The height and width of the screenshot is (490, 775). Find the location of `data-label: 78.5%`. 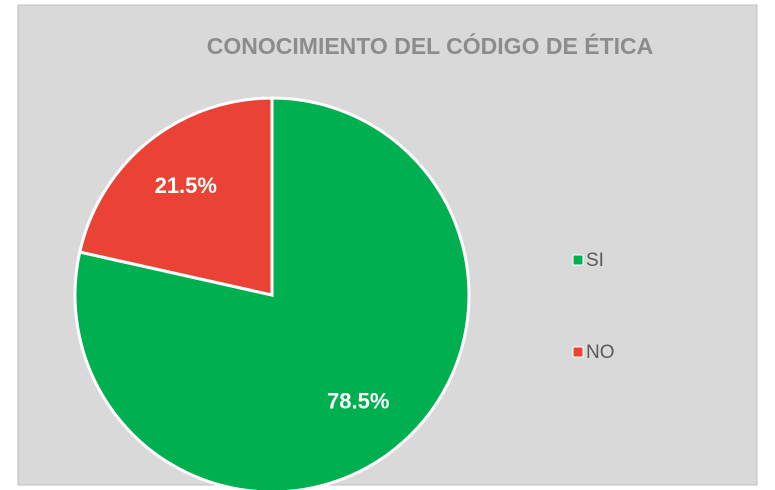

data-label: 78.5% is located at coordinates (358, 400).